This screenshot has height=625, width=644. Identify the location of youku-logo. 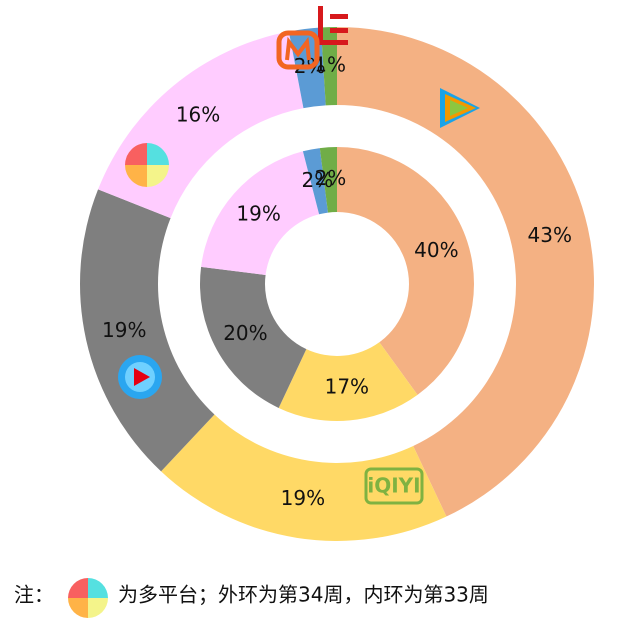
(140, 377).